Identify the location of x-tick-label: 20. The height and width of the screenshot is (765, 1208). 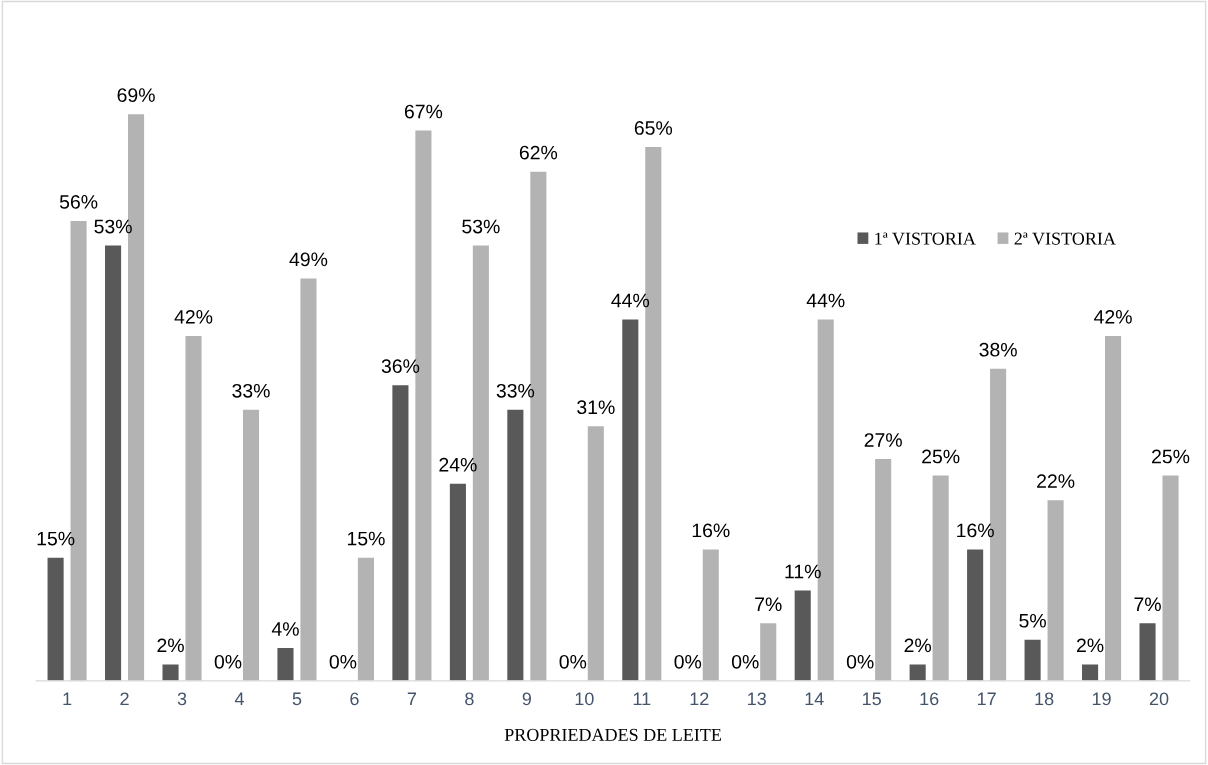
(1159, 699).